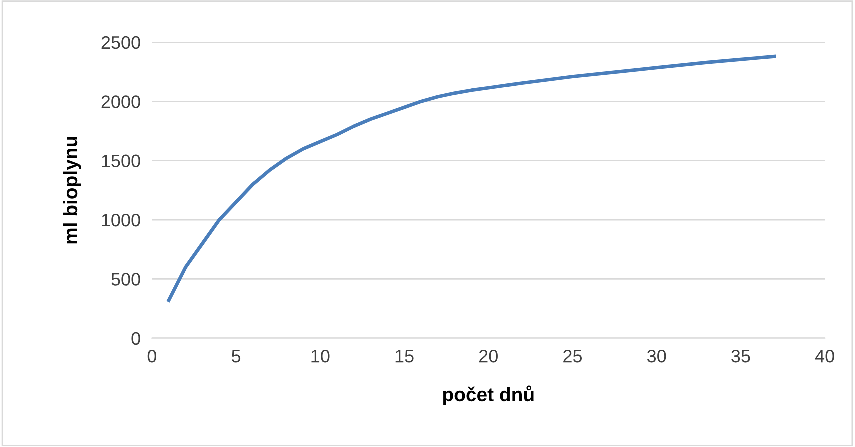 Image resolution: width=855 pixels, height=447 pixels. Describe the element at coordinates (741, 356) in the screenshot. I see `x-tick-label: 35` at that location.